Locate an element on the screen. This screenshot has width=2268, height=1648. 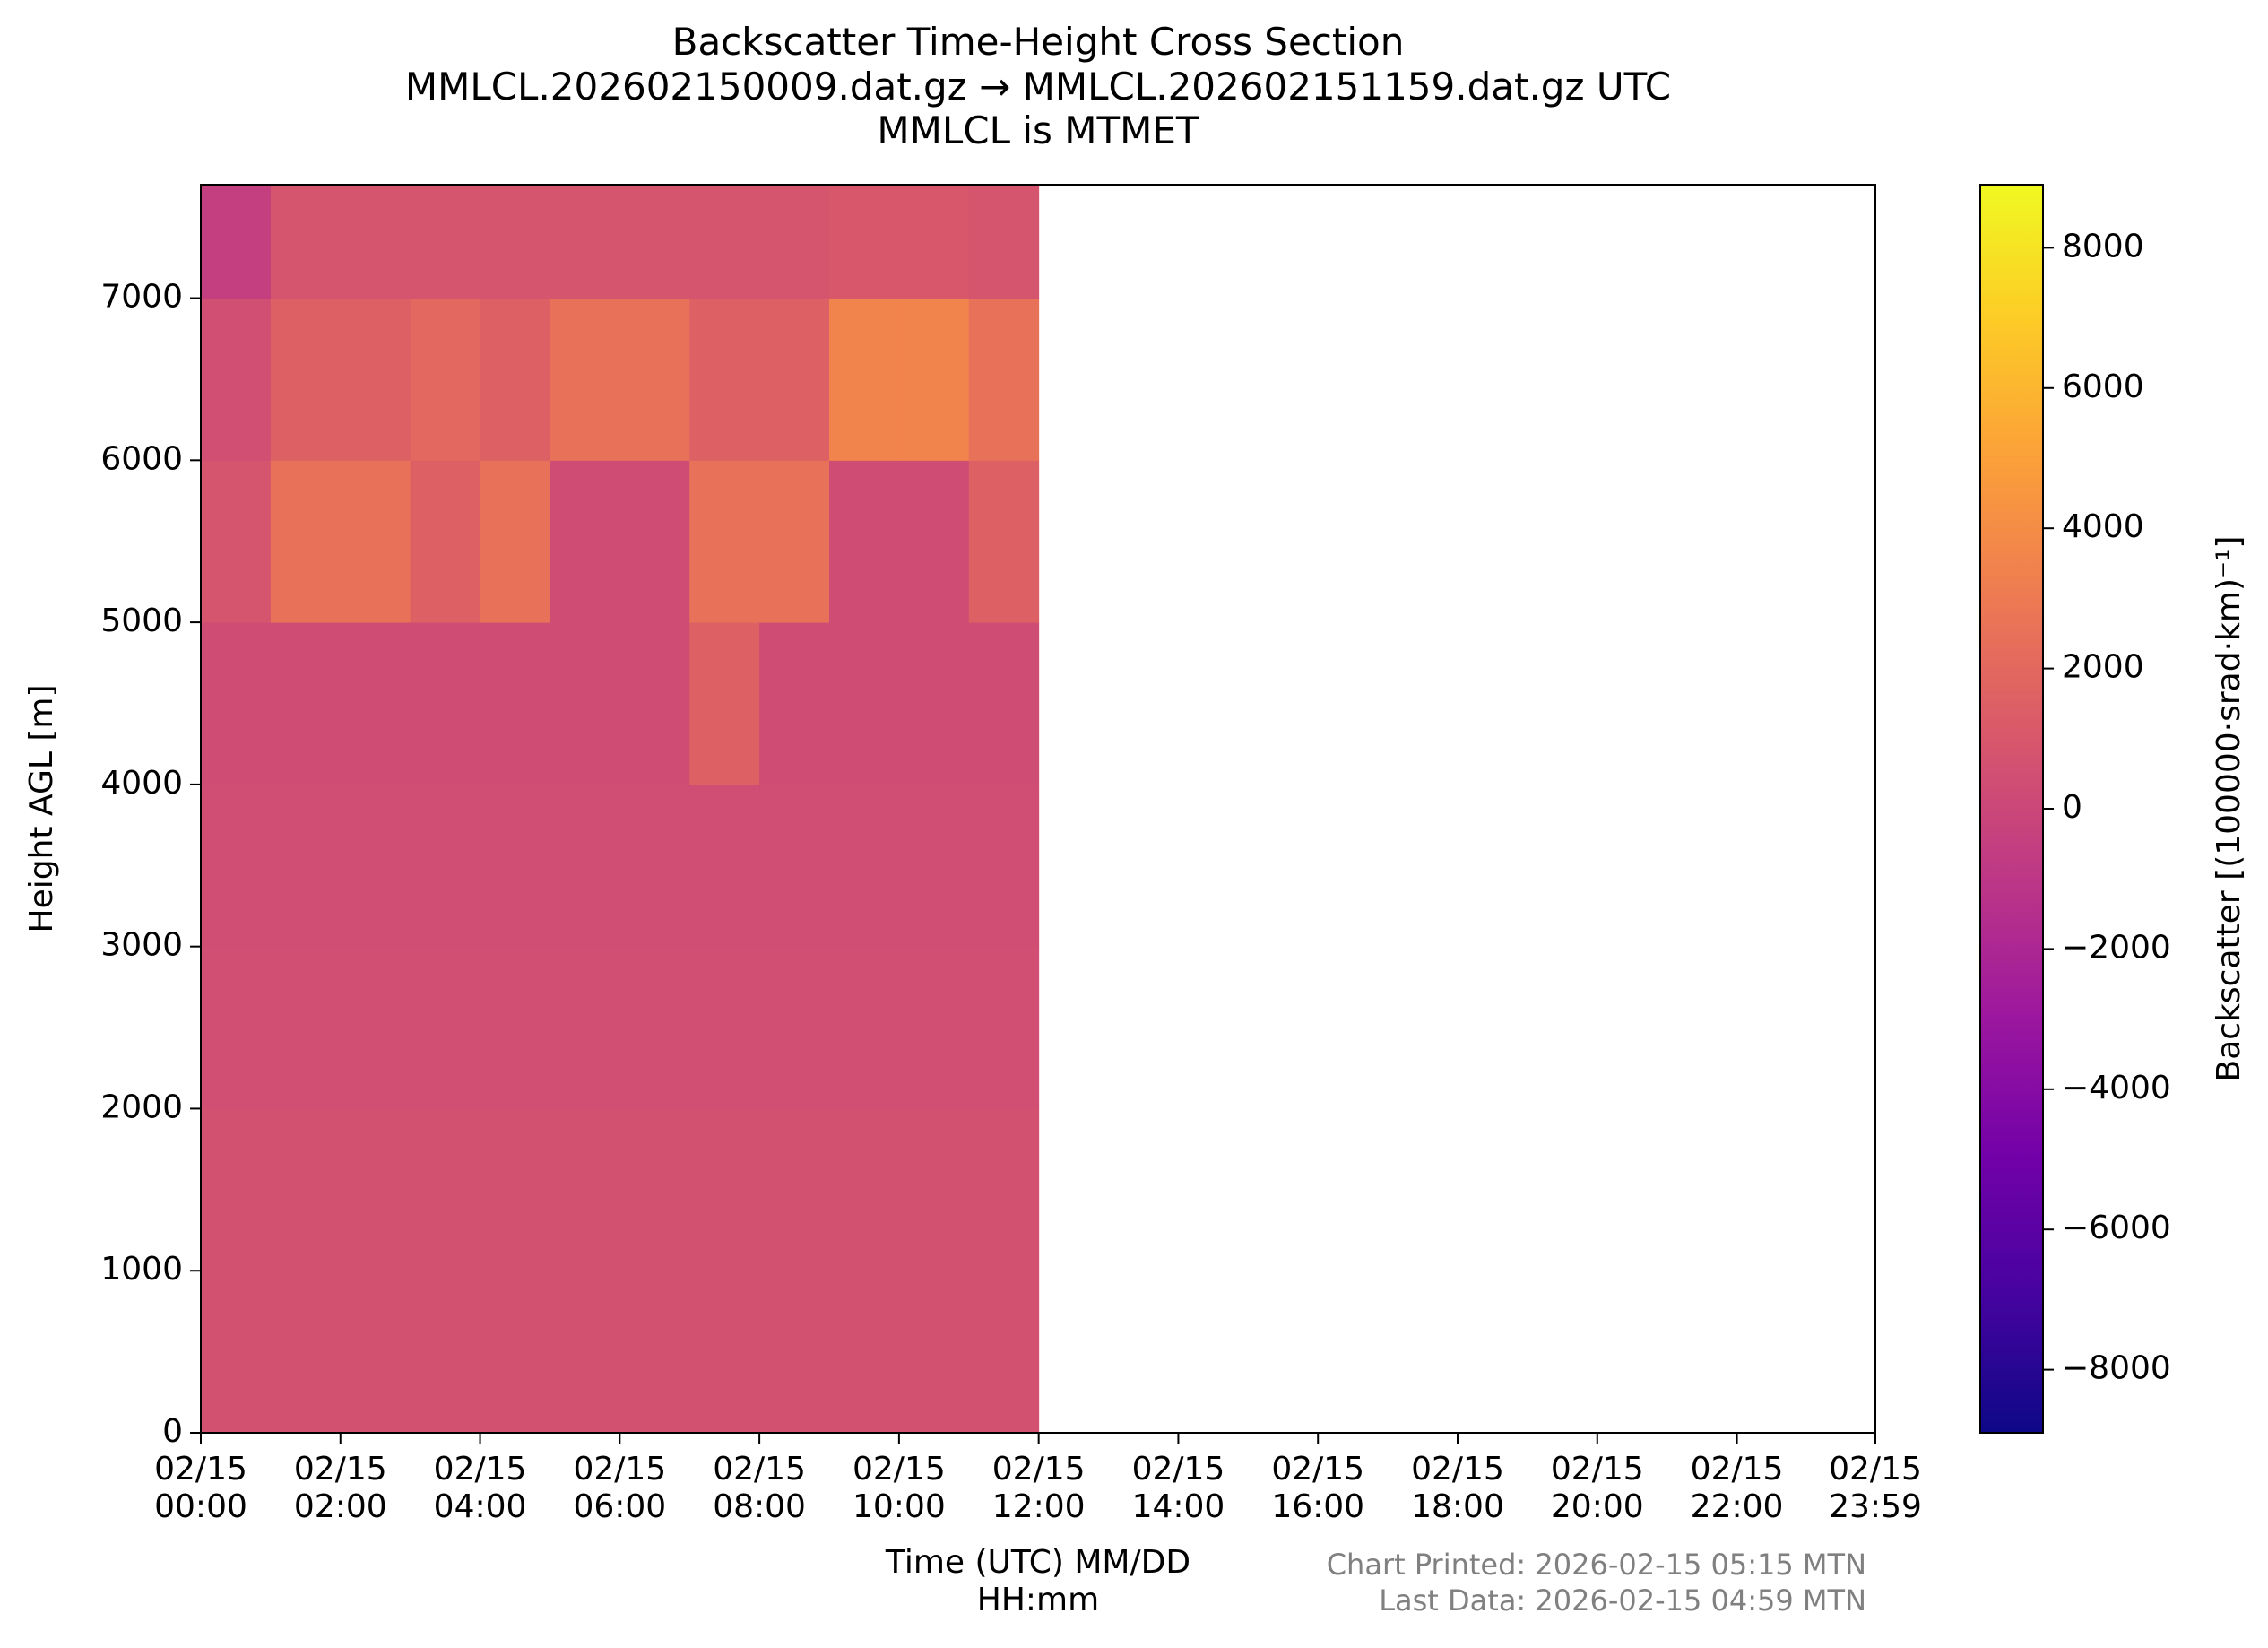
y-tick-label: 4000 is located at coordinates (141, 783).